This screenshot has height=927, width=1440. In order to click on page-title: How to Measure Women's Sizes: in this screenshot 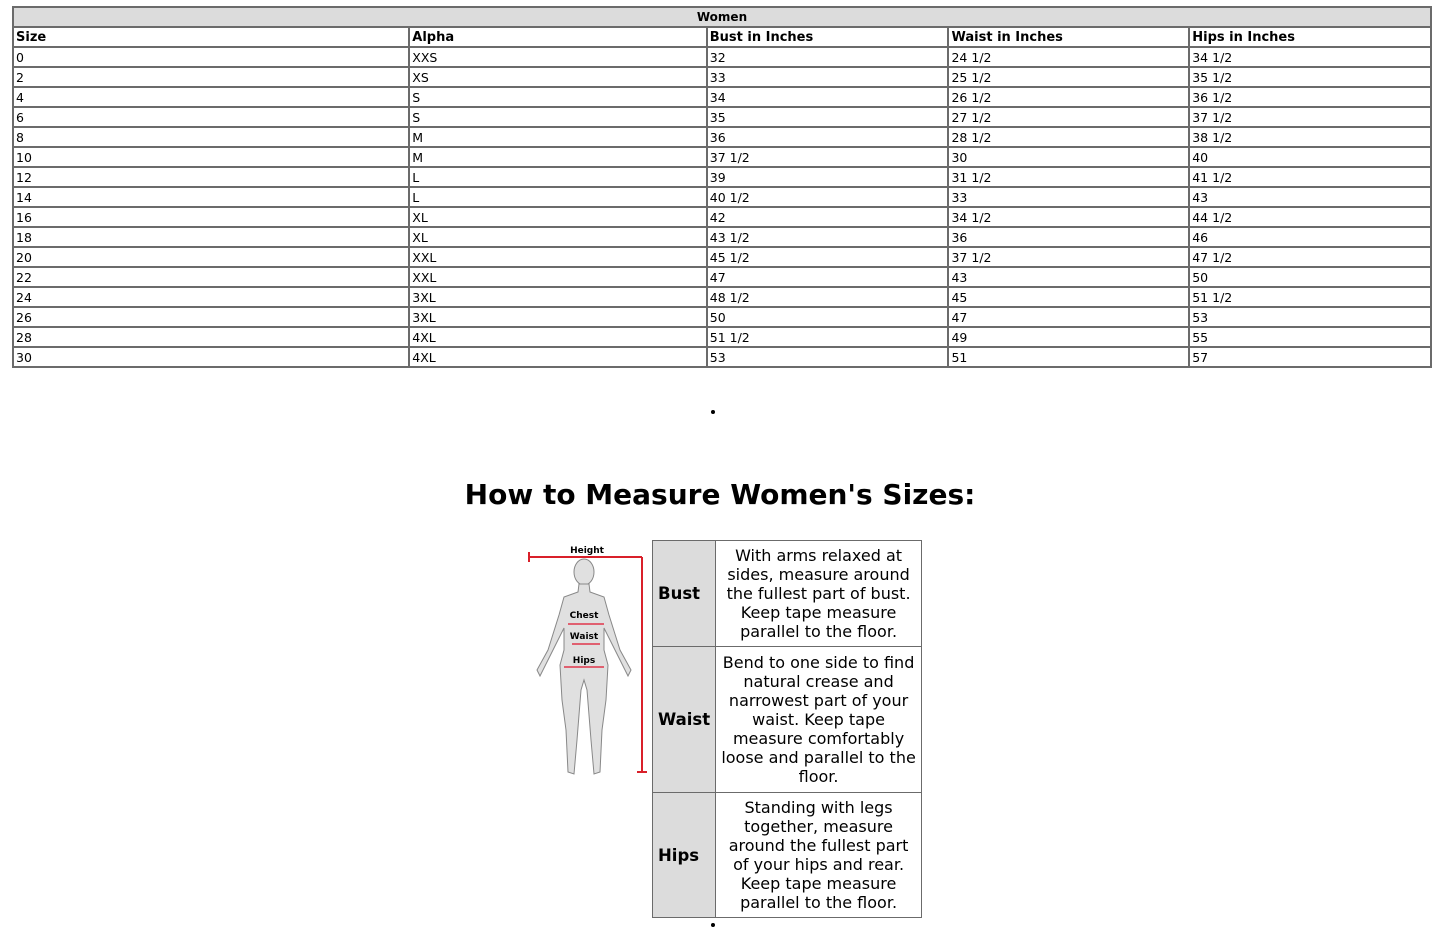, I will do `click(720, 494)`.